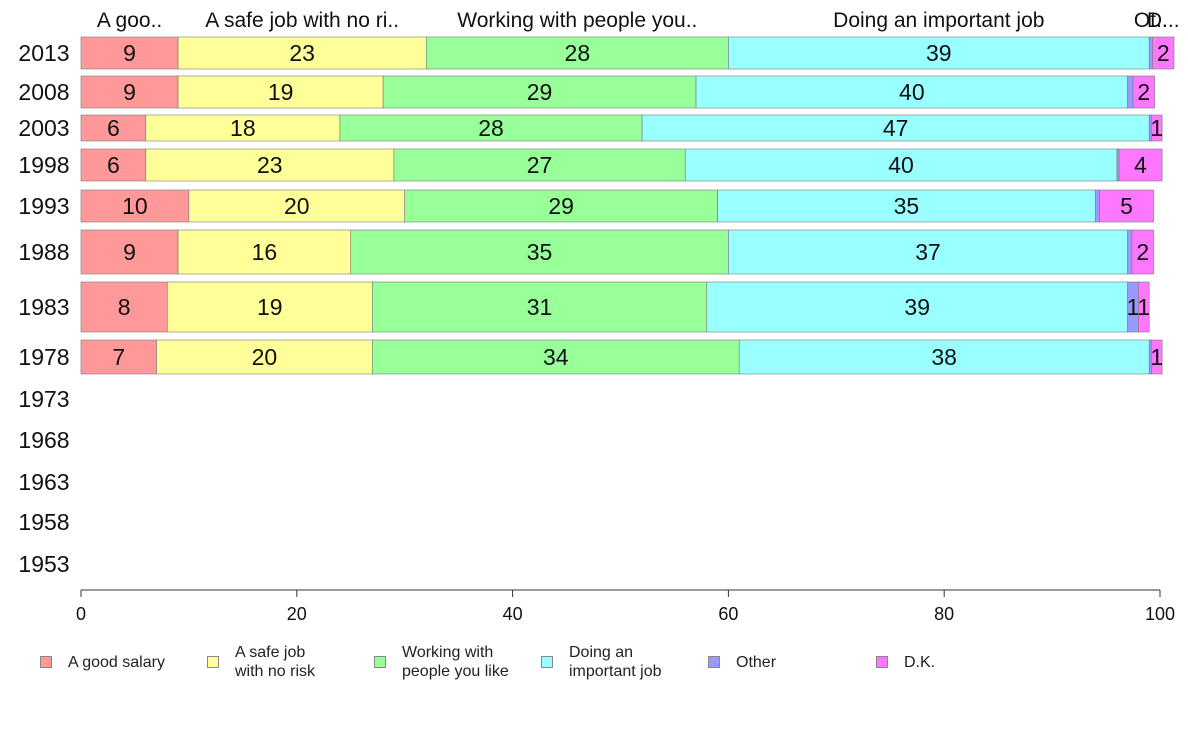 This screenshot has width=1188, height=736. What do you see at coordinates (43, 399) in the screenshot?
I see `category-label: 1973` at bounding box center [43, 399].